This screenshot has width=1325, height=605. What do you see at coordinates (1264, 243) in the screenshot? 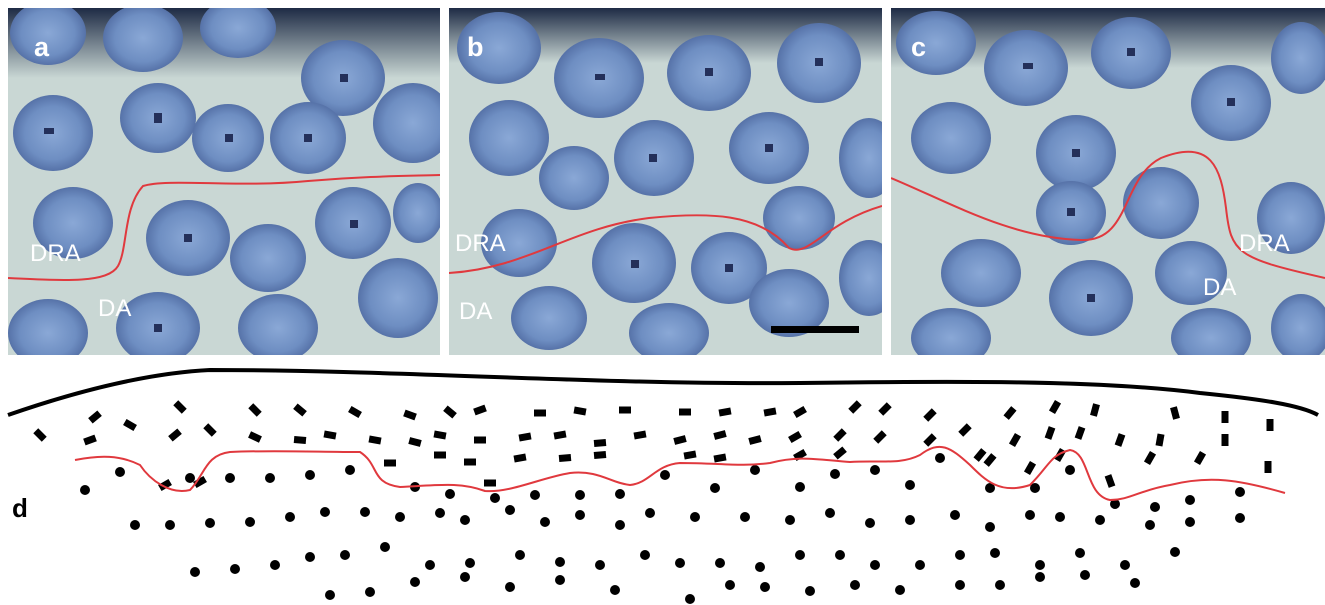
I see `dra-label-c: DRA` at bounding box center [1264, 243].